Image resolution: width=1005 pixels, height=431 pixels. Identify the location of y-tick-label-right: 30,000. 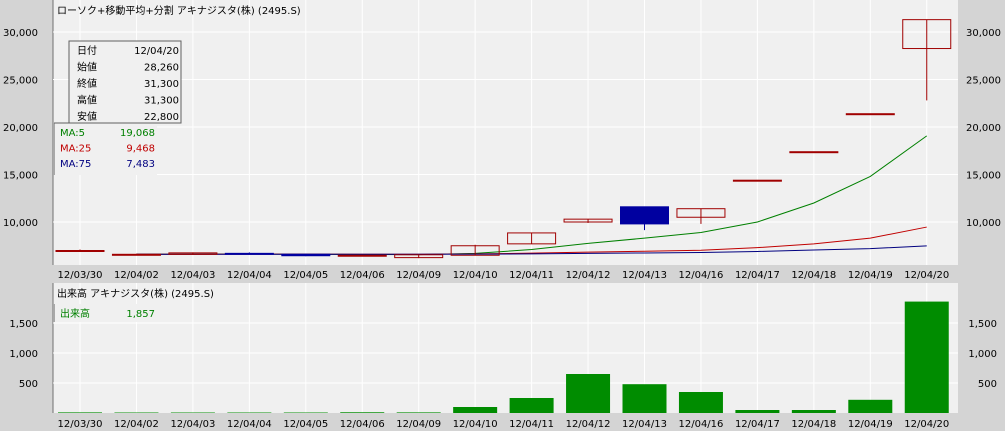
(983, 33).